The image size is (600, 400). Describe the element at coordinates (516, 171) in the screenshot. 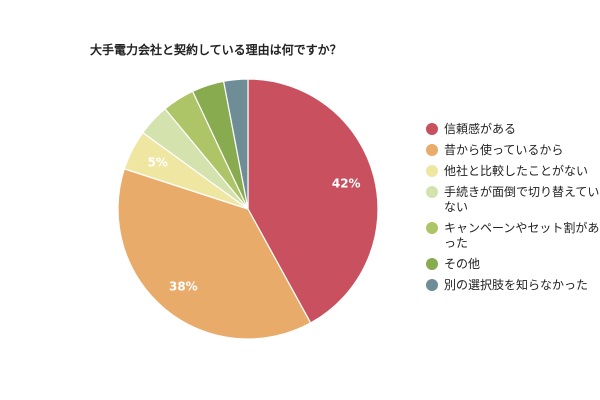

I see `legend-label: 他社と比較したことがない` at that location.